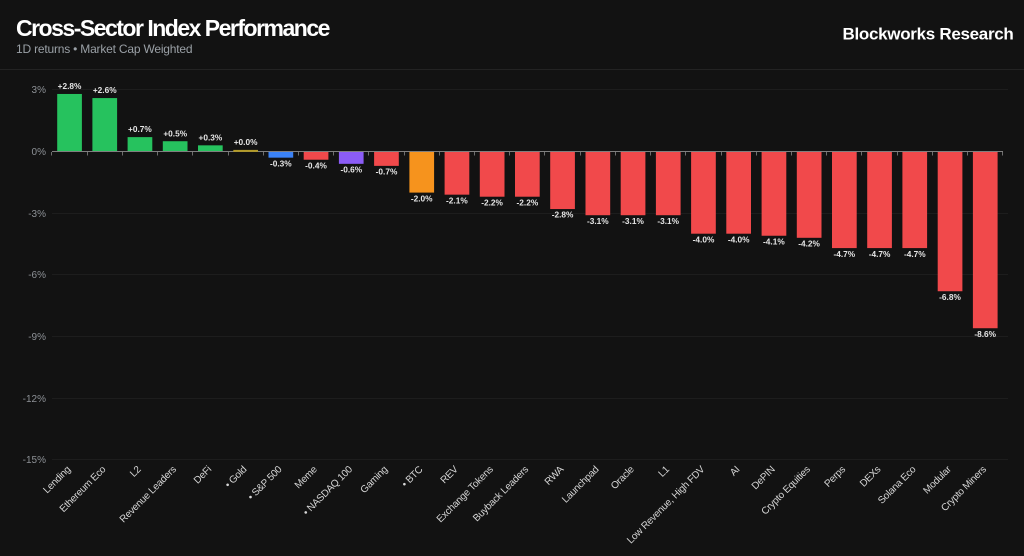 This screenshot has width=1024, height=556. I want to click on svg-text: -6%, so click(37, 275).